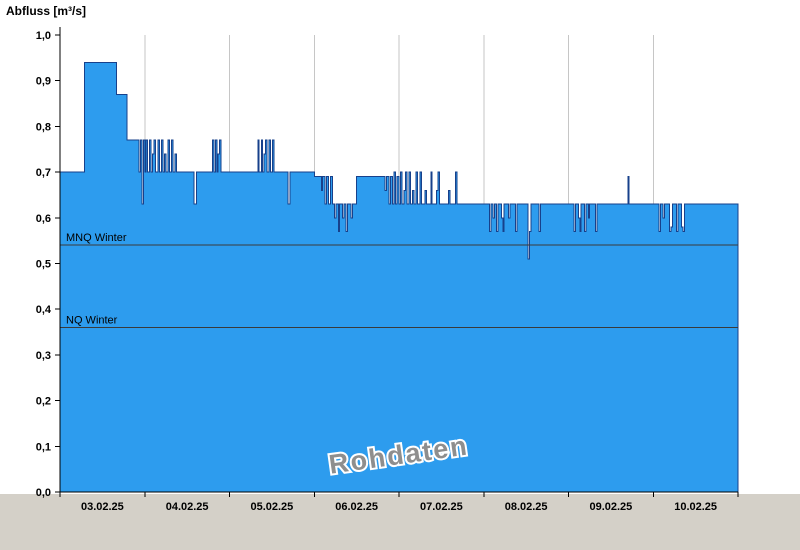 The height and width of the screenshot is (550, 800). Describe the element at coordinates (44, 310) in the screenshot. I see `svg-text: 0,4` at that location.